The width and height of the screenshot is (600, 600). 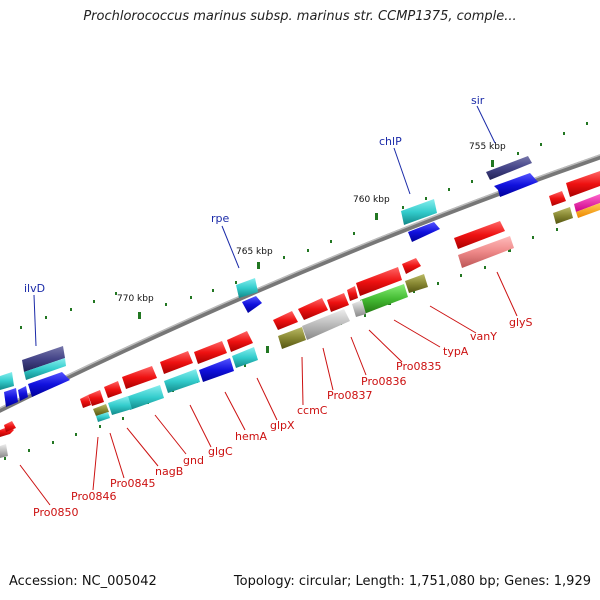 I want to click on gene-glgC-blue, so click(x=216, y=370).